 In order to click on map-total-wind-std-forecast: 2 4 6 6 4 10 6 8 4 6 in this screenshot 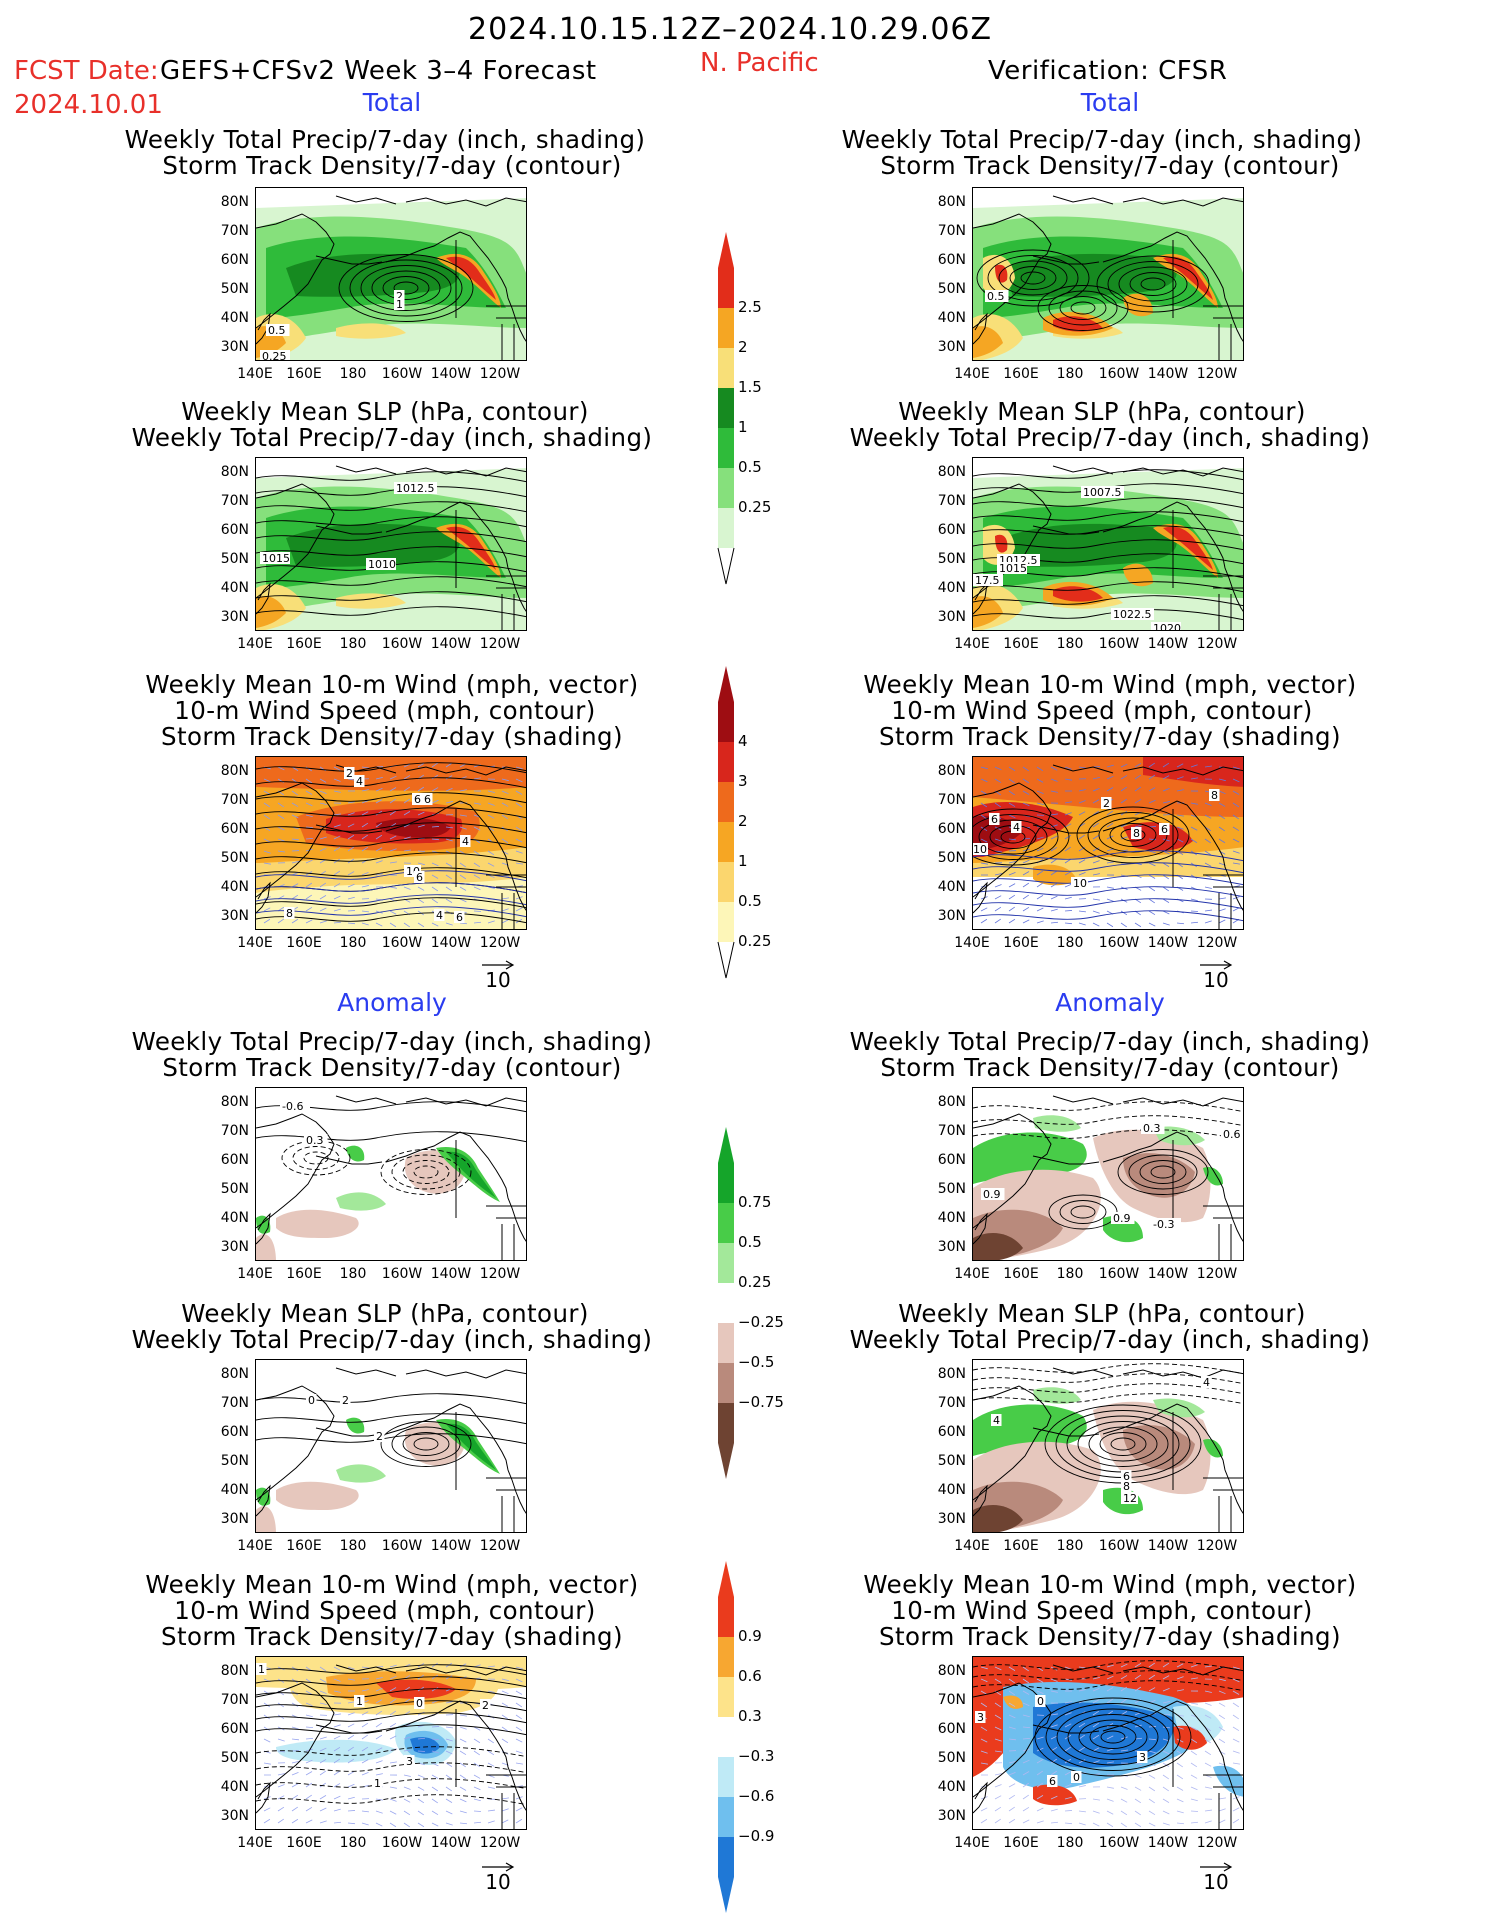, I will do `click(391, 843)`.